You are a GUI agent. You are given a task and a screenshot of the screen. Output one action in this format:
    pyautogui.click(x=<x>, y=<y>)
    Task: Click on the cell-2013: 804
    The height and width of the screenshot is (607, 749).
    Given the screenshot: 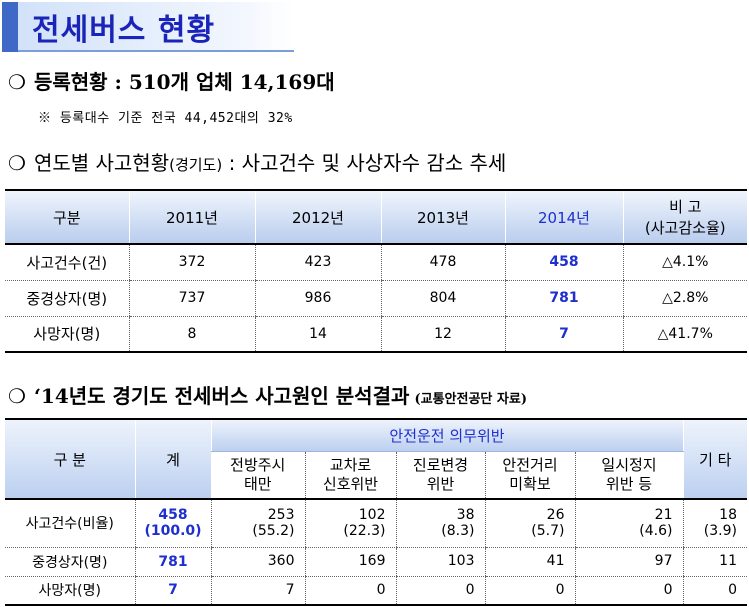 What is the action you would take?
    pyautogui.click(x=442, y=298)
    